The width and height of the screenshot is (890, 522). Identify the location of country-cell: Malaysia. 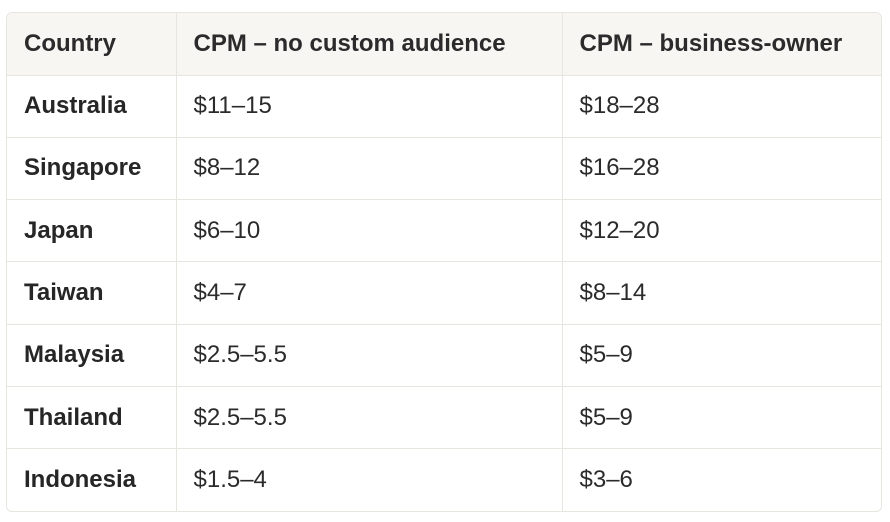
(92, 355).